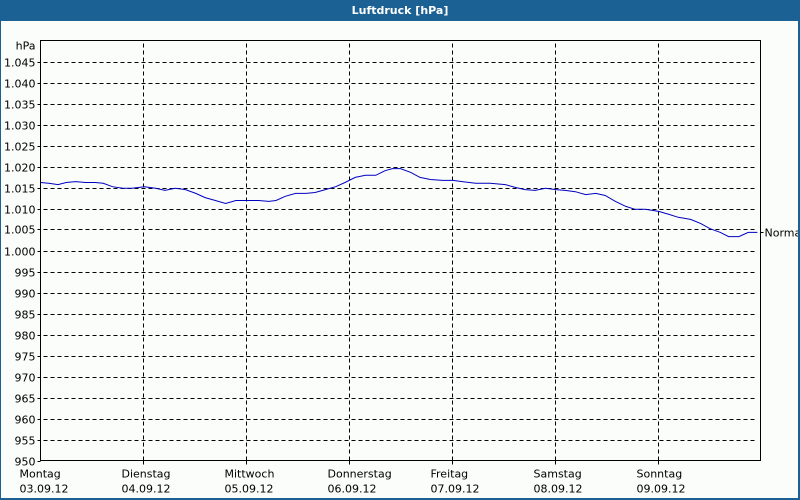 The image size is (800, 500). Describe the element at coordinates (26, 46) in the screenshot. I see `y-axis-unit: hPa` at that location.